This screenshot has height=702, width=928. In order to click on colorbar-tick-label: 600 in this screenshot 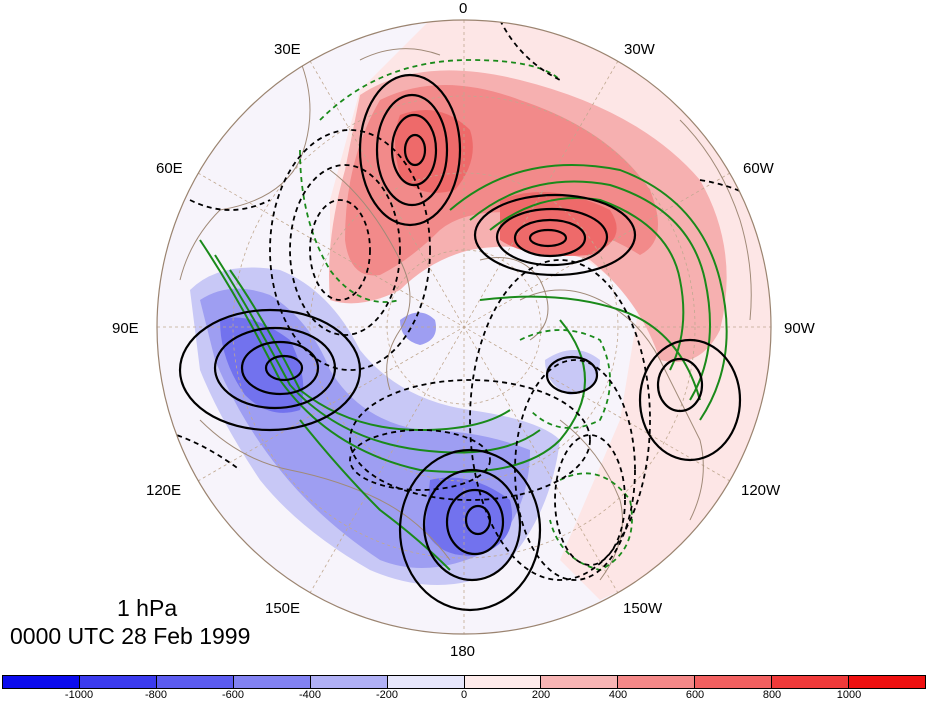, I will do `click(695, 695)`.